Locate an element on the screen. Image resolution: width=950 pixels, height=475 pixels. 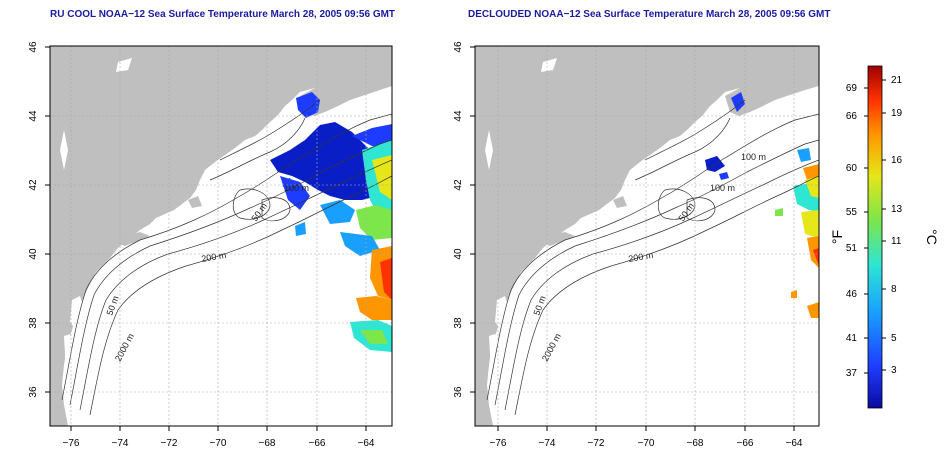
fahrenheit-tick: 41 is located at coordinates (852, 338).